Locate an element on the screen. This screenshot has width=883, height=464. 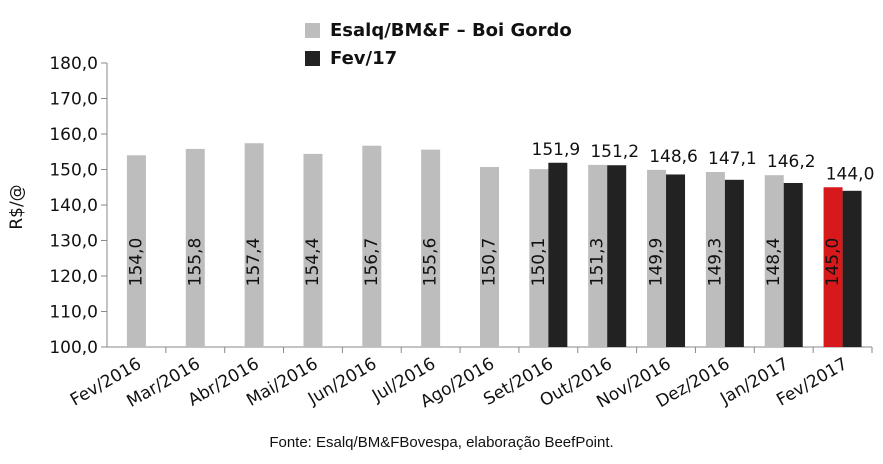
legend-swatch-esalq is located at coordinates (312, 30).